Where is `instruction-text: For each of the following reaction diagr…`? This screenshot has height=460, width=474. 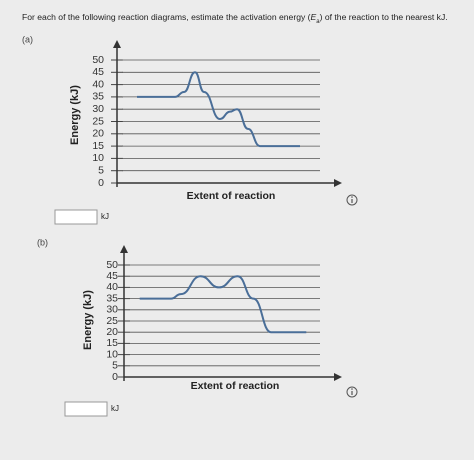
instruction-text: For each of the following reaction diagr… is located at coordinates (166, 17).